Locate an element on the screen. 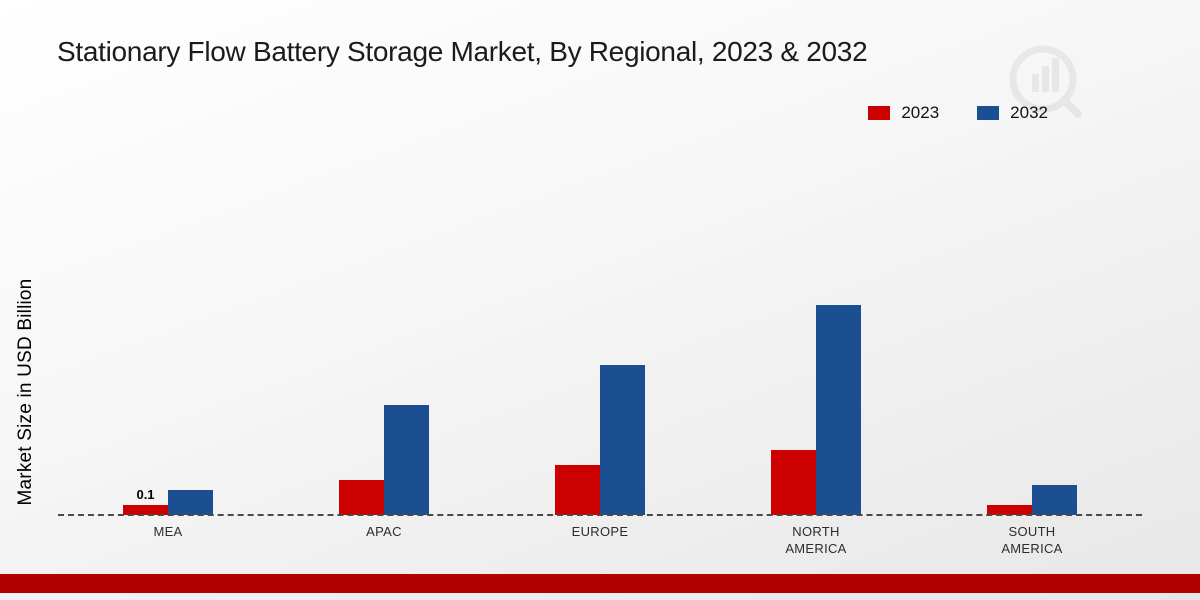 This screenshot has height=600, width=1200. y-axis-title: Market Size in USD Billion is located at coordinates (25, 392).